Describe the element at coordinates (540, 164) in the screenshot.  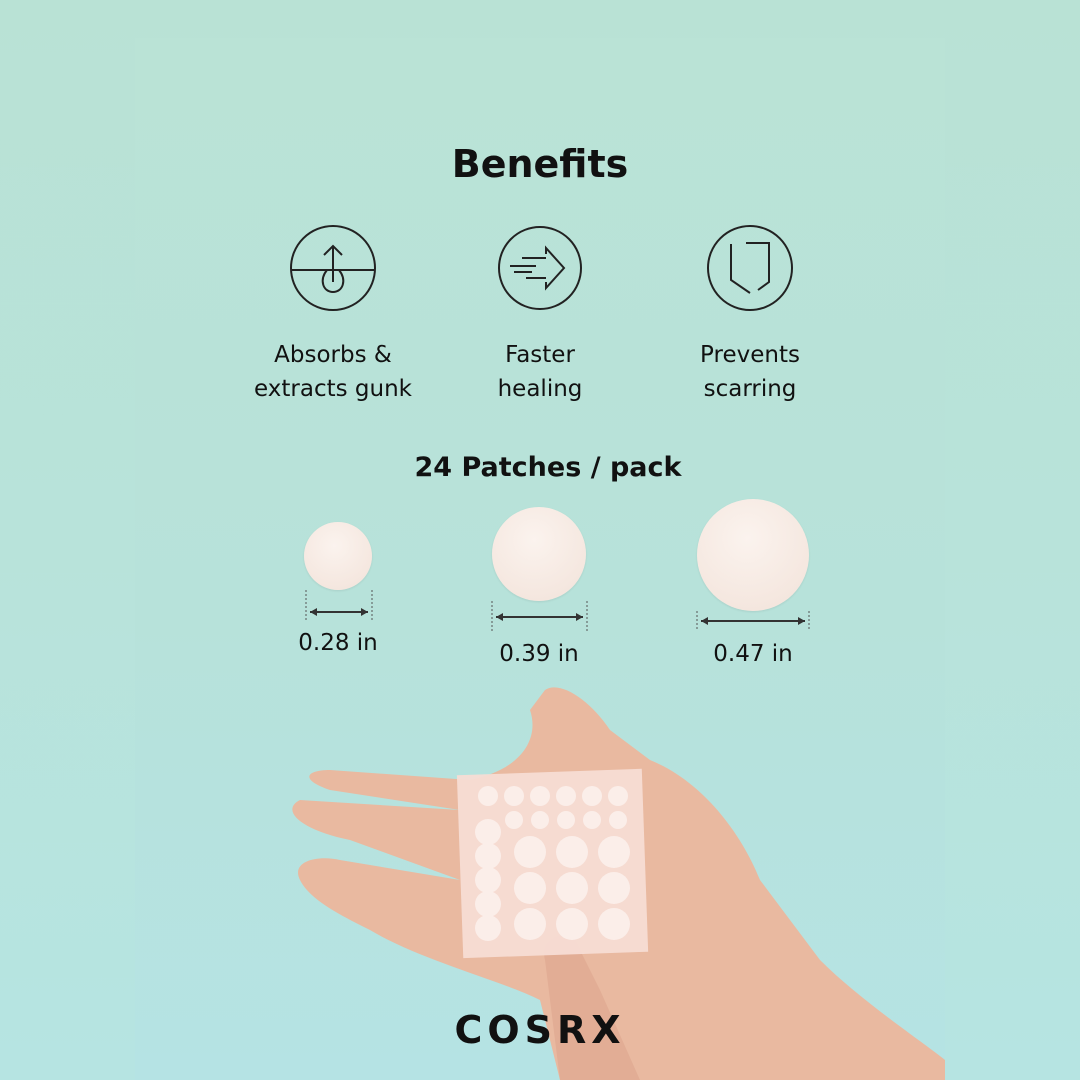
I see `page-title: Benefits` at that location.